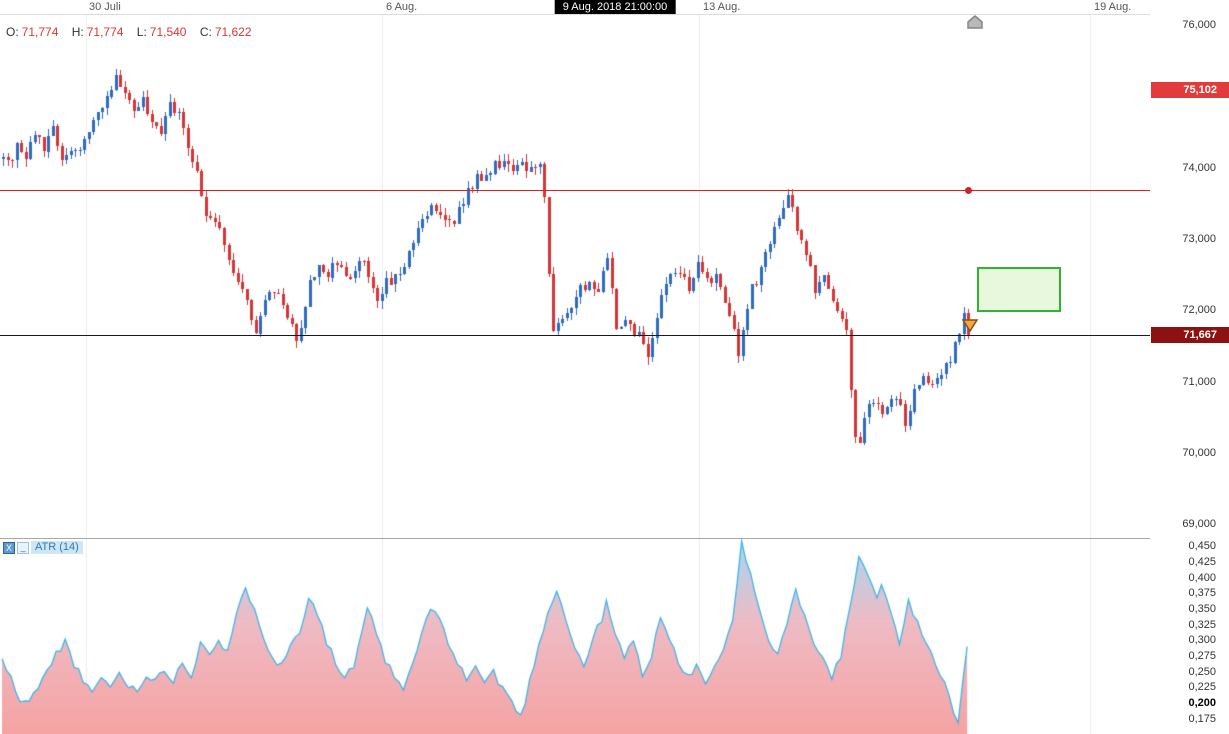 The image size is (1229, 734). Describe the element at coordinates (402, 7) in the screenshot. I see `time-axis-label: 6 Aug.` at that location.